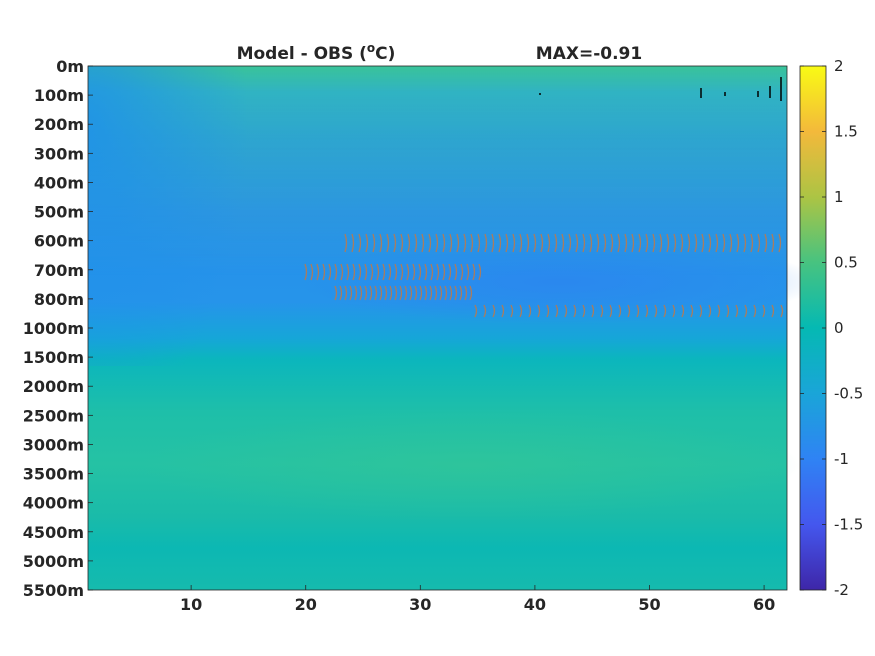 Image resolution: width=875 pixels, height=656 pixels. I want to click on y-tick-label: 5000m, so click(53, 561).